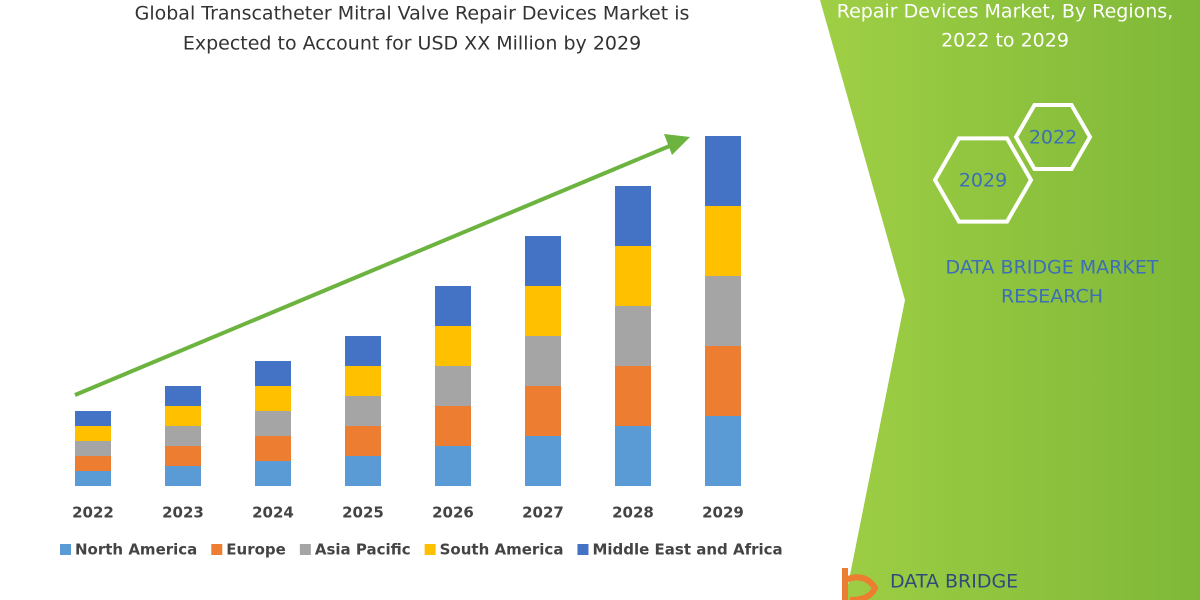  Describe the element at coordinates (860, 584) in the screenshot. I see `logo-mark` at that location.